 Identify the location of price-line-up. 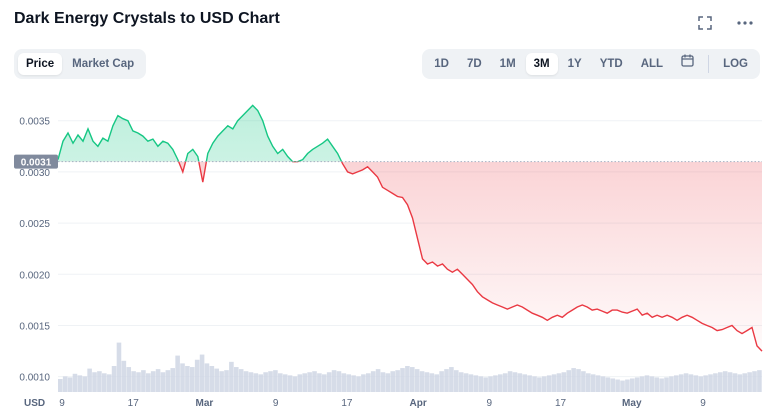
(200, 133).